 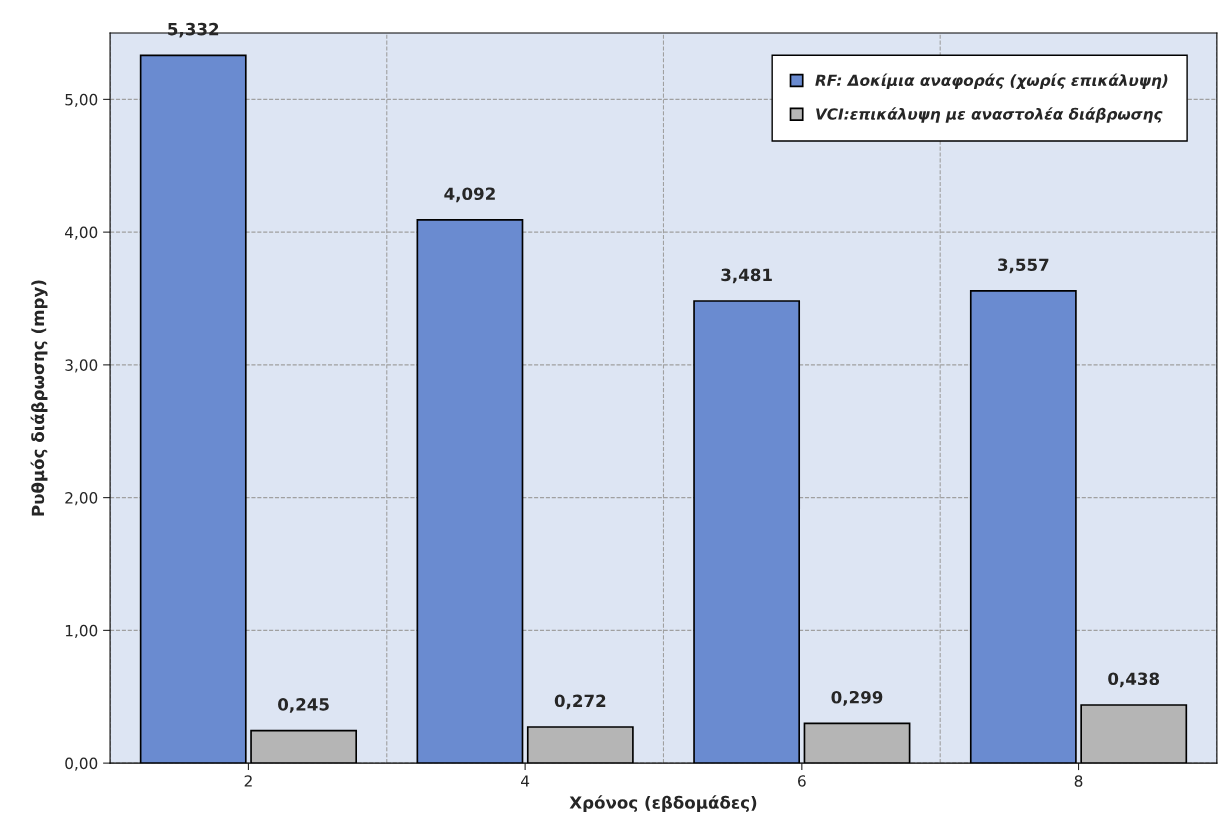 I want to click on data-label: 0,245, so click(x=303, y=705).